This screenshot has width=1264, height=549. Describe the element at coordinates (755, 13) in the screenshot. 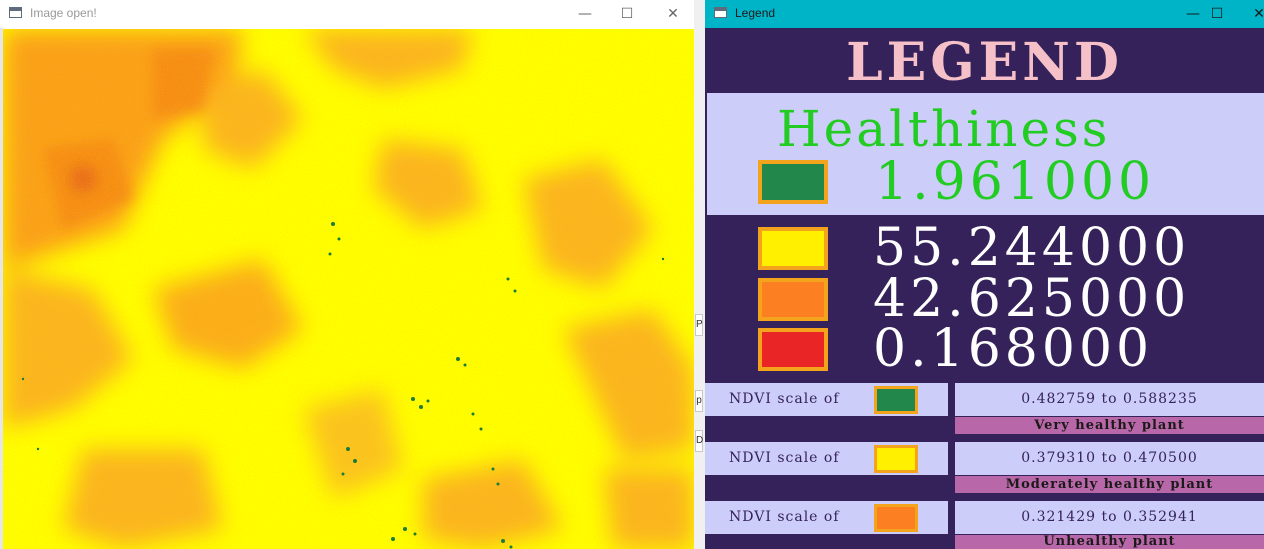

I see `legend-window-title: Legend` at that location.